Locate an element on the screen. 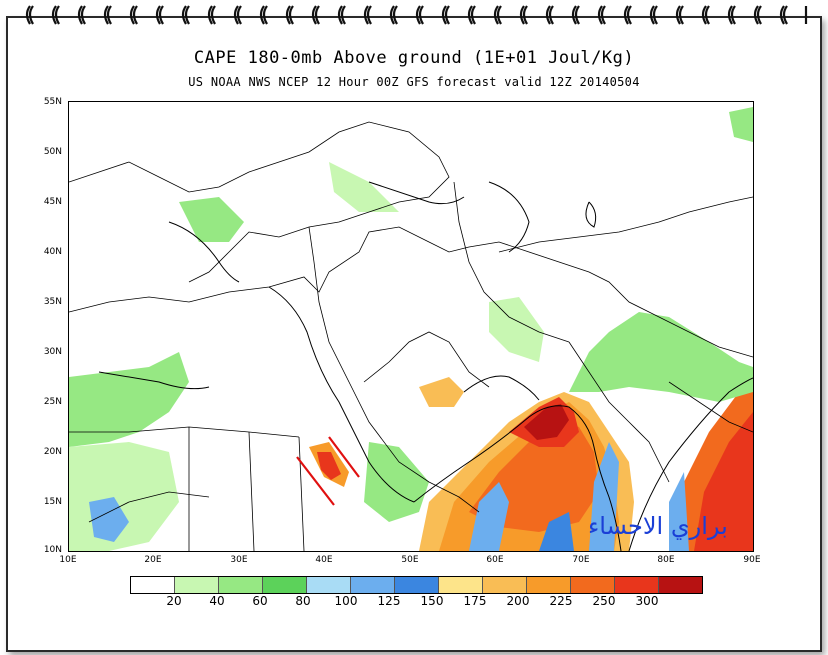 Image resolution: width=828 pixels, height=655 pixels. legend-label: 300 is located at coordinates (647, 601).